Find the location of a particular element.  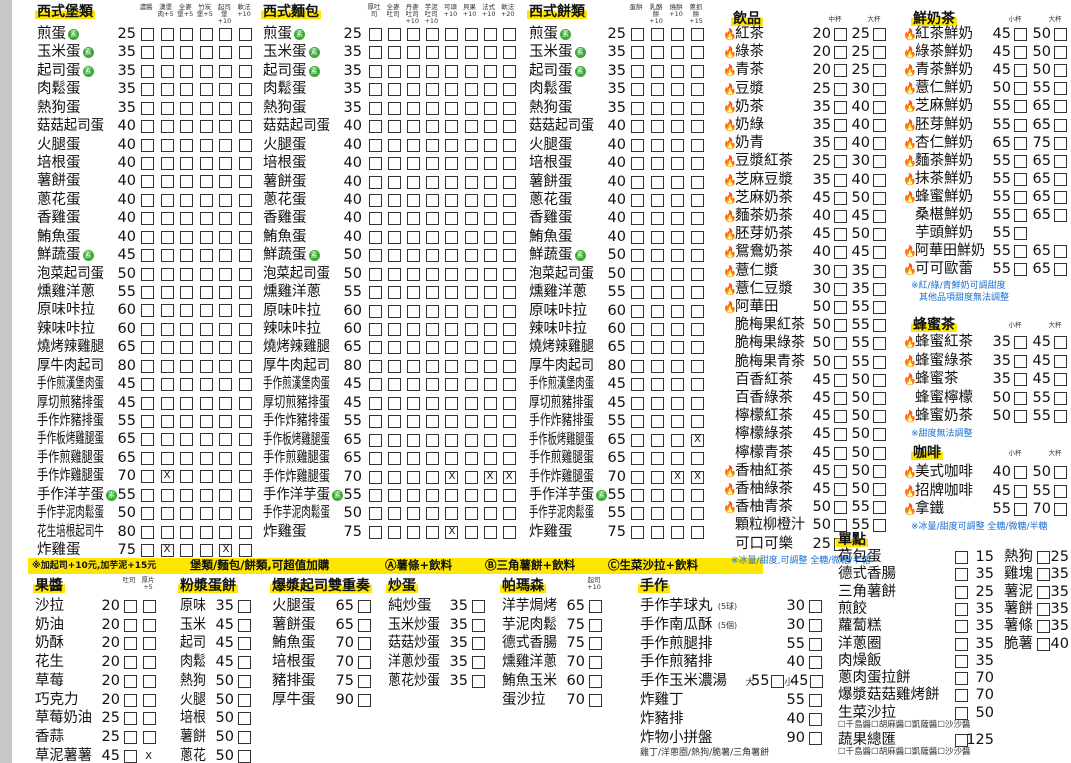

item-name: 蛋沙拉 is located at coordinates (524, 699).